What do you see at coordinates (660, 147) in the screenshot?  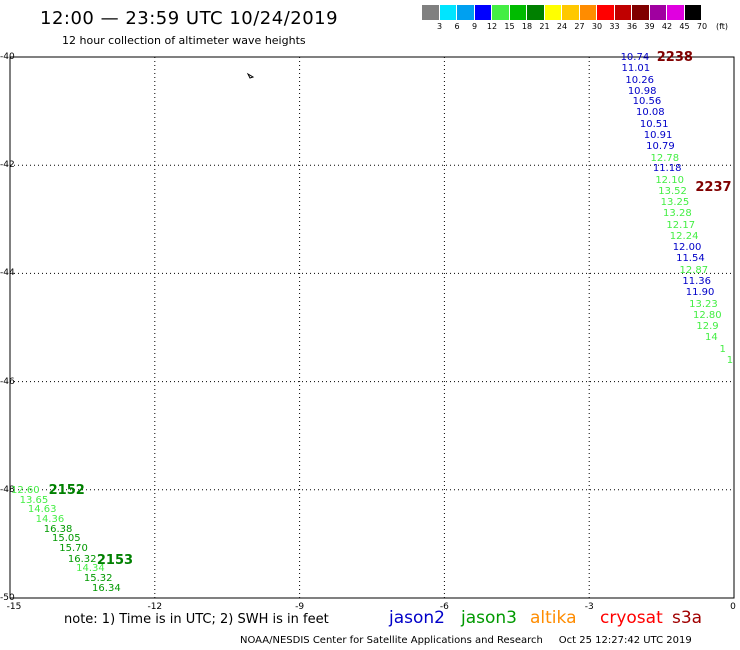 I see `wave-height-label: 10.79` at bounding box center [660, 147].